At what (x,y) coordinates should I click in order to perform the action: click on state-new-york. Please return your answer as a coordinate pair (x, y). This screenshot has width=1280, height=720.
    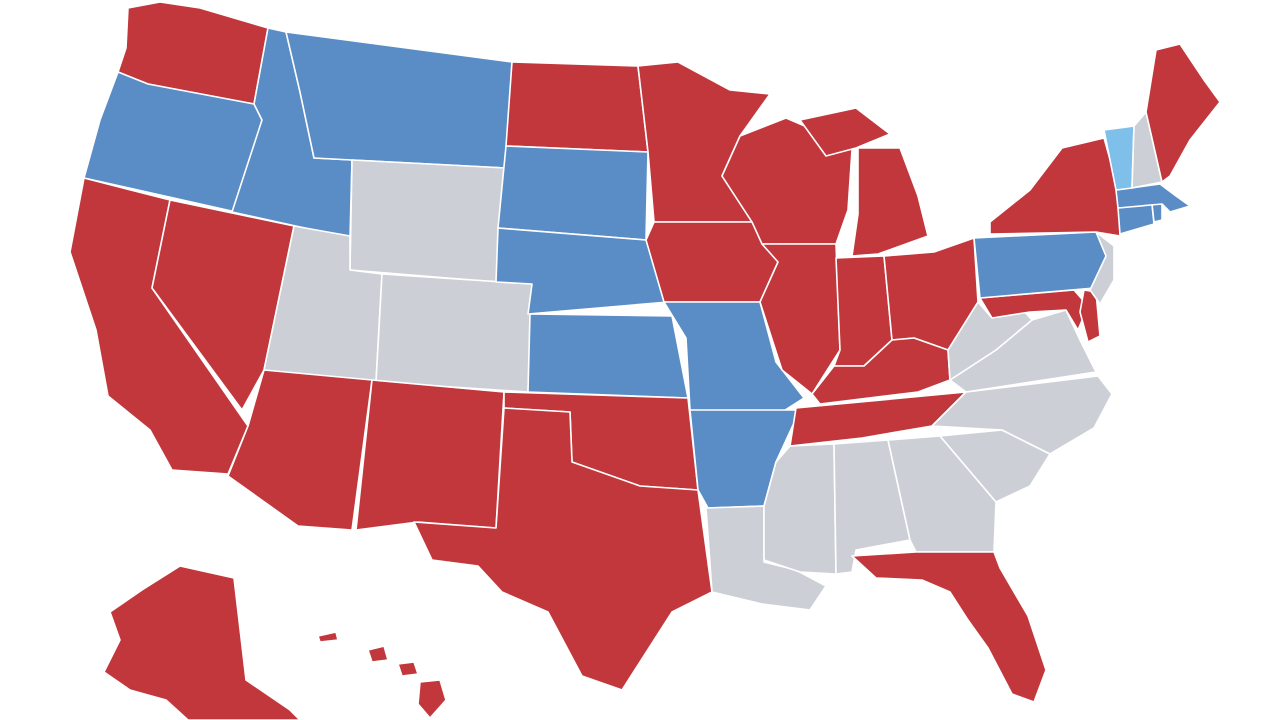
    Looking at the image, I should click on (1055, 187).